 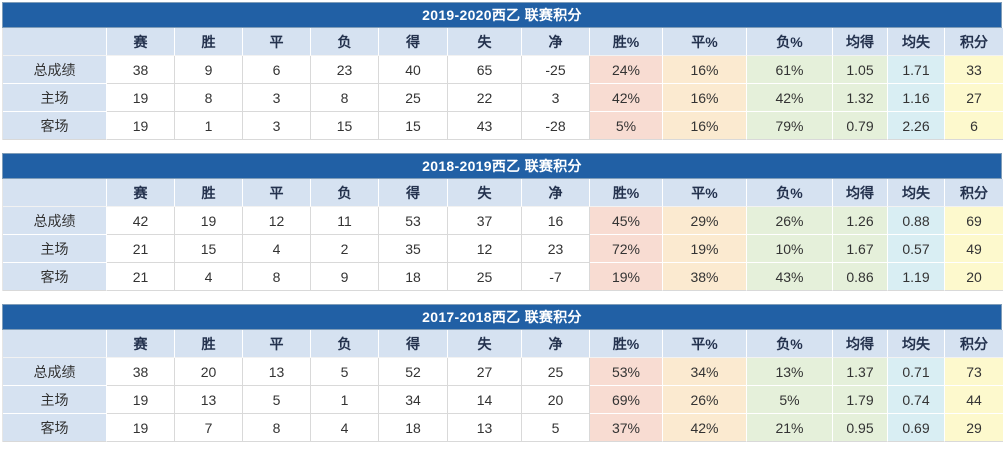 I want to click on stat-cell: 79%, so click(x=790, y=126).